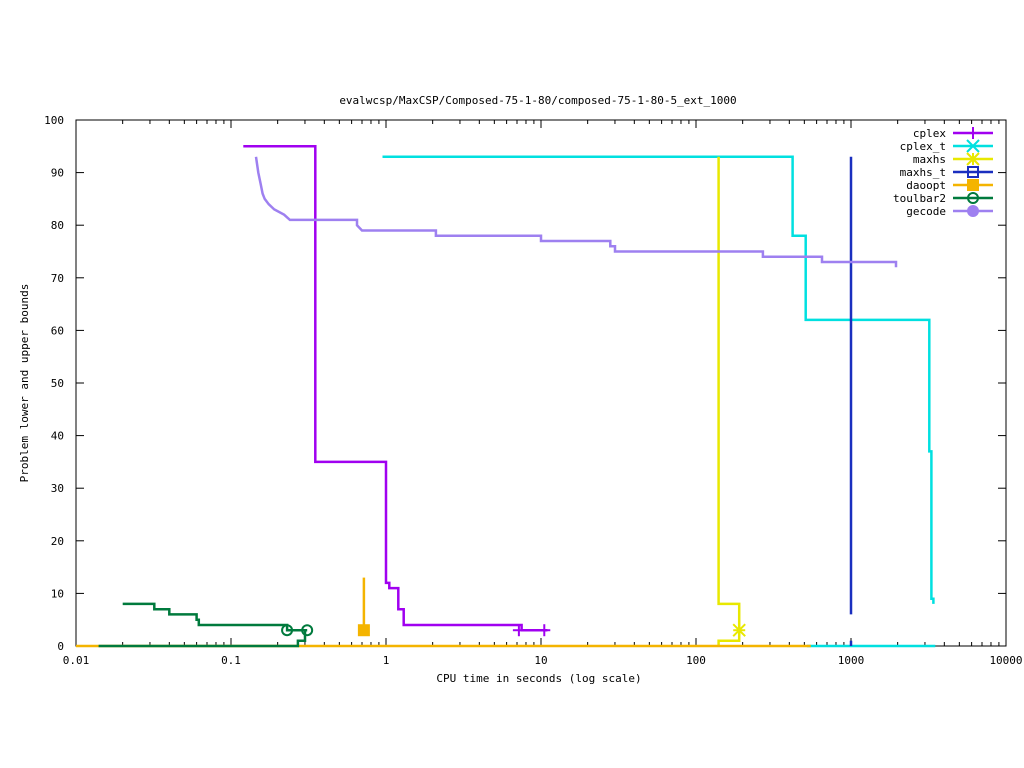  Describe the element at coordinates (923, 172) in the screenshot. I see `legend-label-maxhs_t: maxhs_t` at that location.